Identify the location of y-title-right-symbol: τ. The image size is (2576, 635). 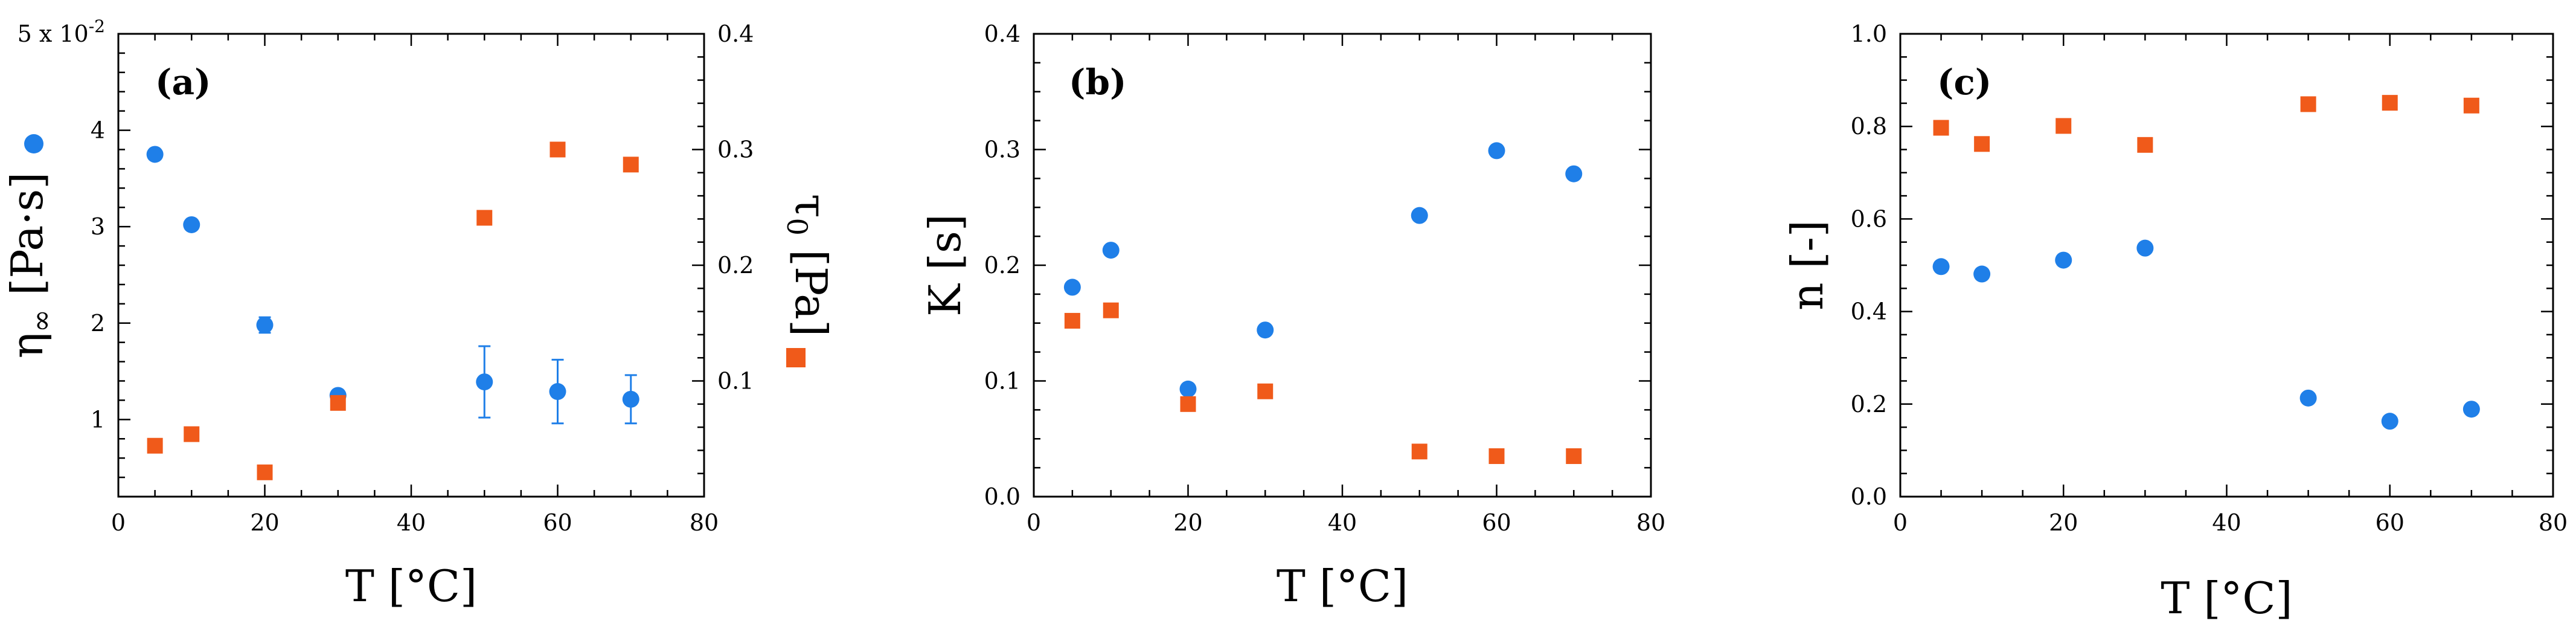
(811, 206).